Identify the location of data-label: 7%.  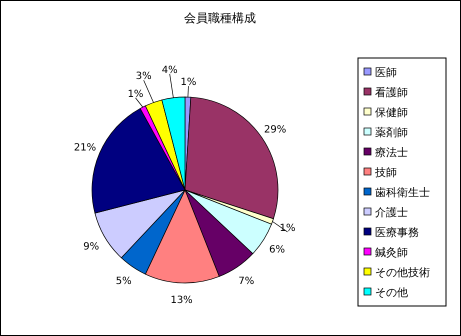
(246, 282).